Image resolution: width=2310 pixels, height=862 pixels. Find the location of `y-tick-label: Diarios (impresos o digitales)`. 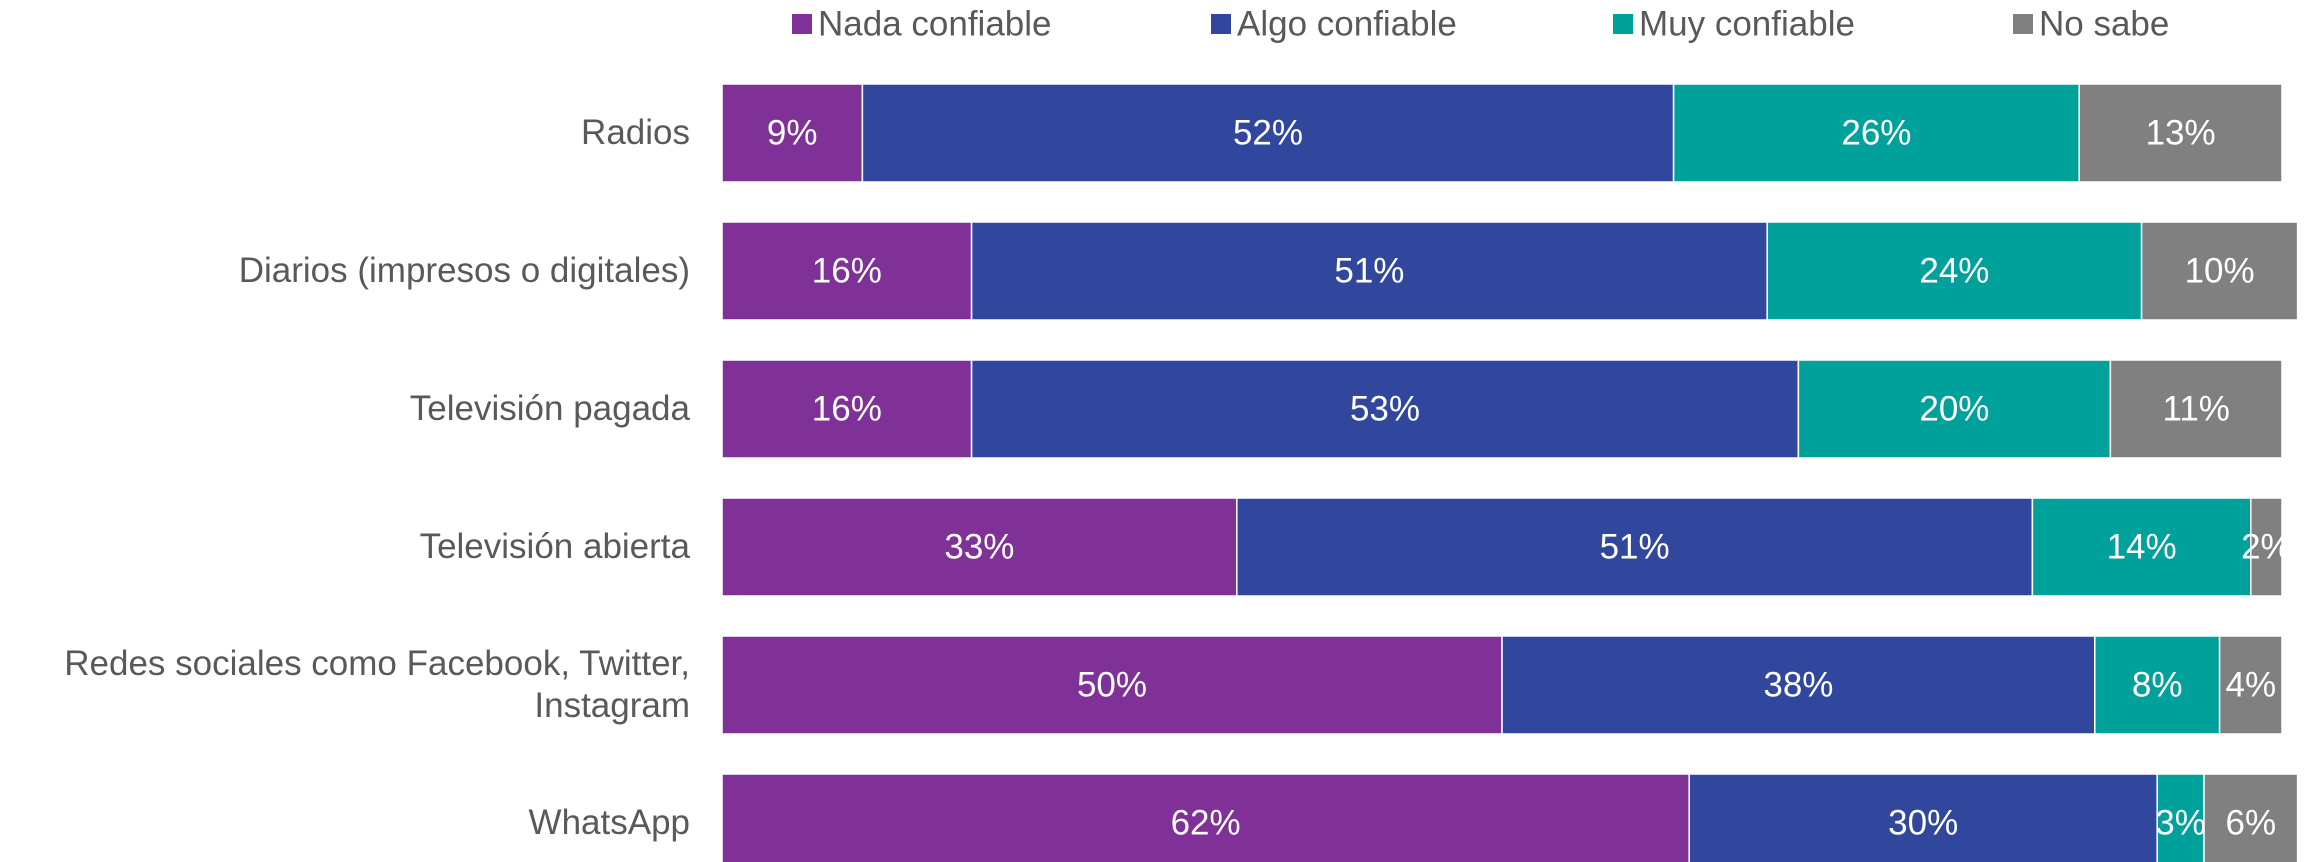

y-tick-label: Diarios (impresos o digitales) is located at coordinates (464, 270).